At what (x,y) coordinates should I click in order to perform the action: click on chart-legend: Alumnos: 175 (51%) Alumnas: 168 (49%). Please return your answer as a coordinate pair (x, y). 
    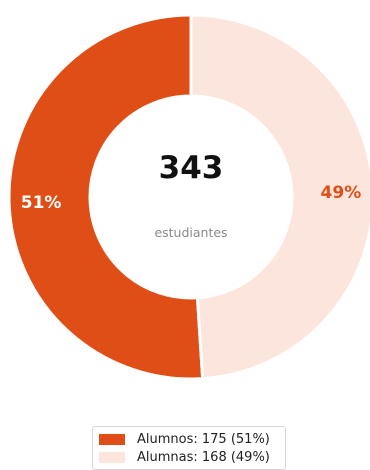
    Looking at the image, I should click on (189, 448).